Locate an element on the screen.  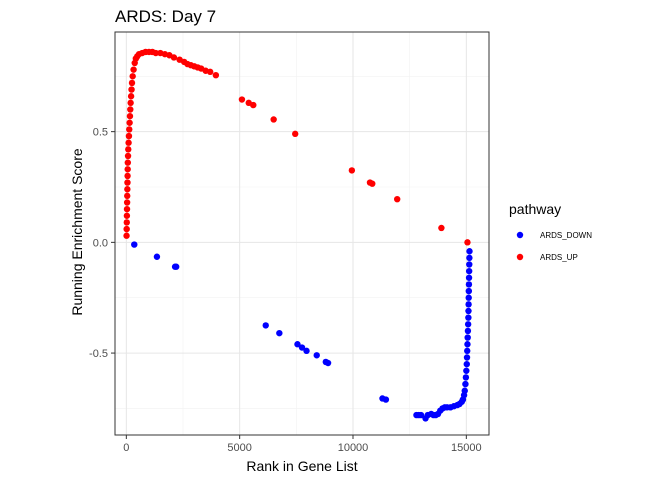
x-tick-label: 10000 is located at coordinates (353, 448).